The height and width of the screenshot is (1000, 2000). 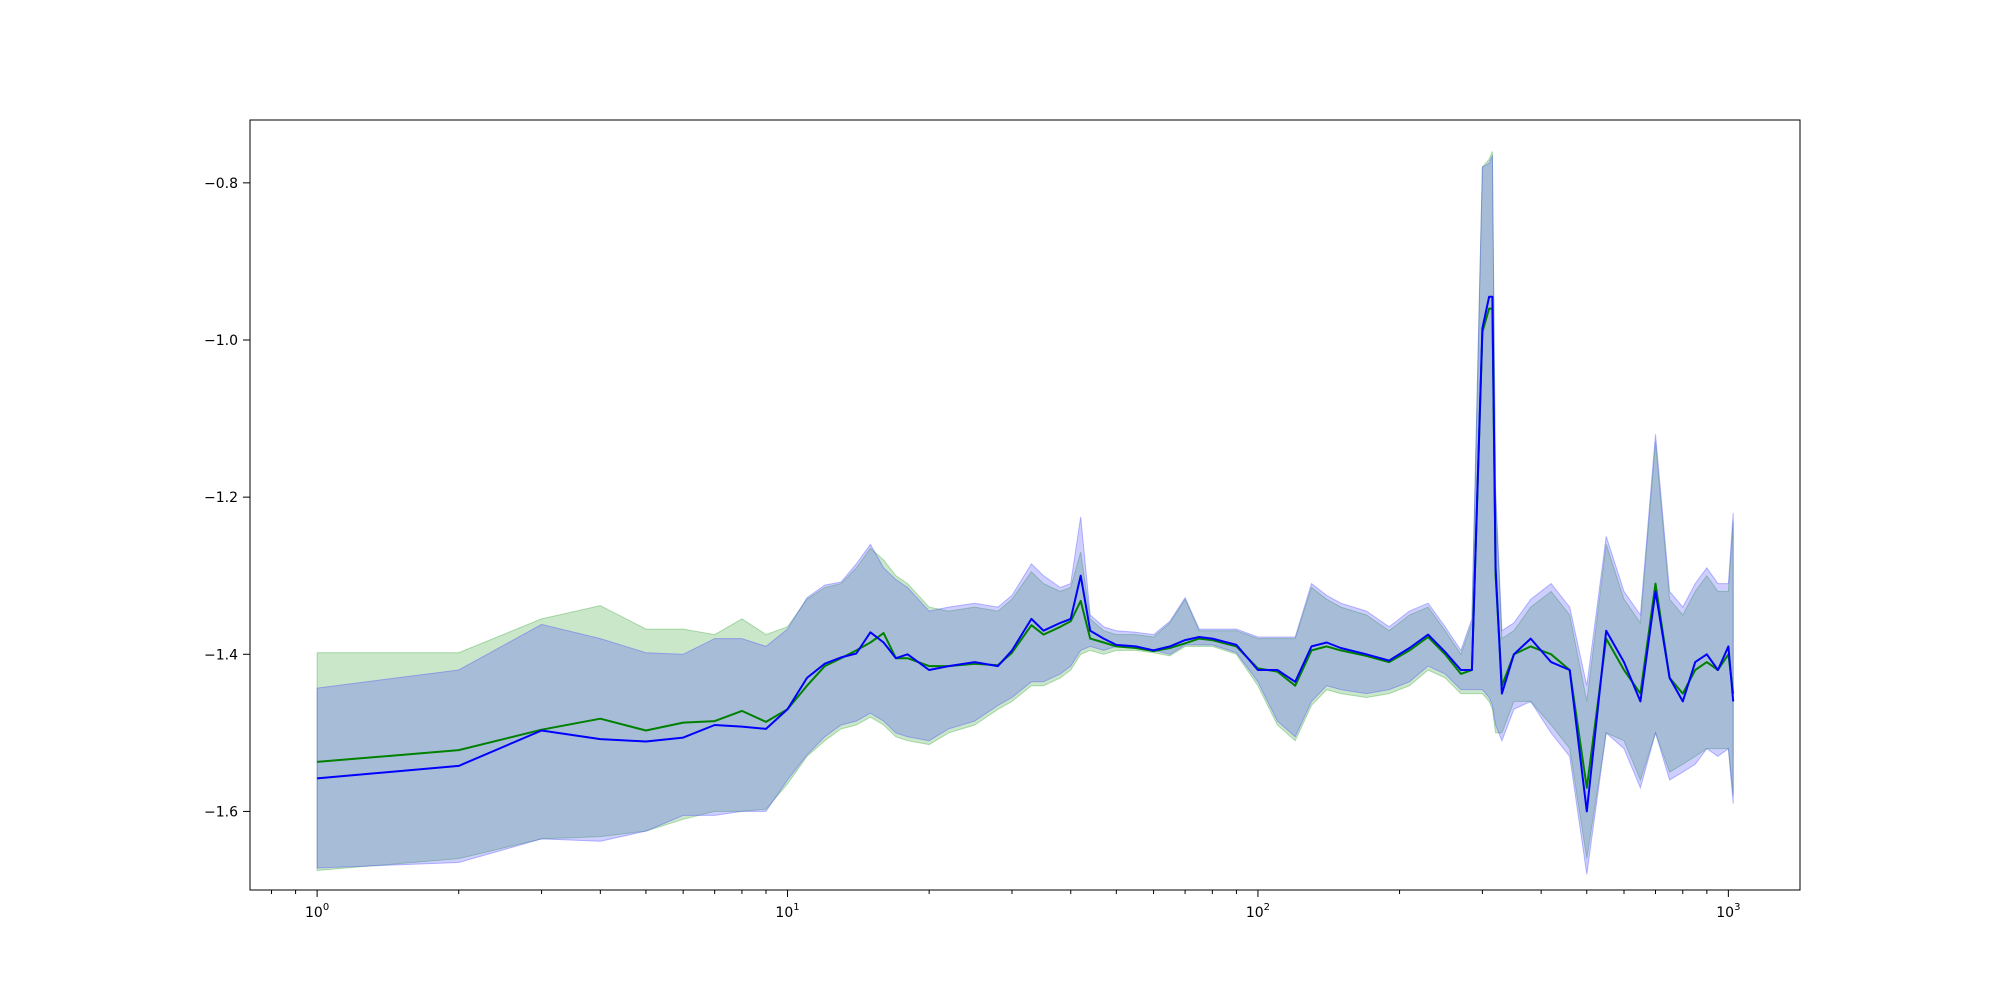 I want to click on y-tick-label: −0.8, so click(x=221, y=184).